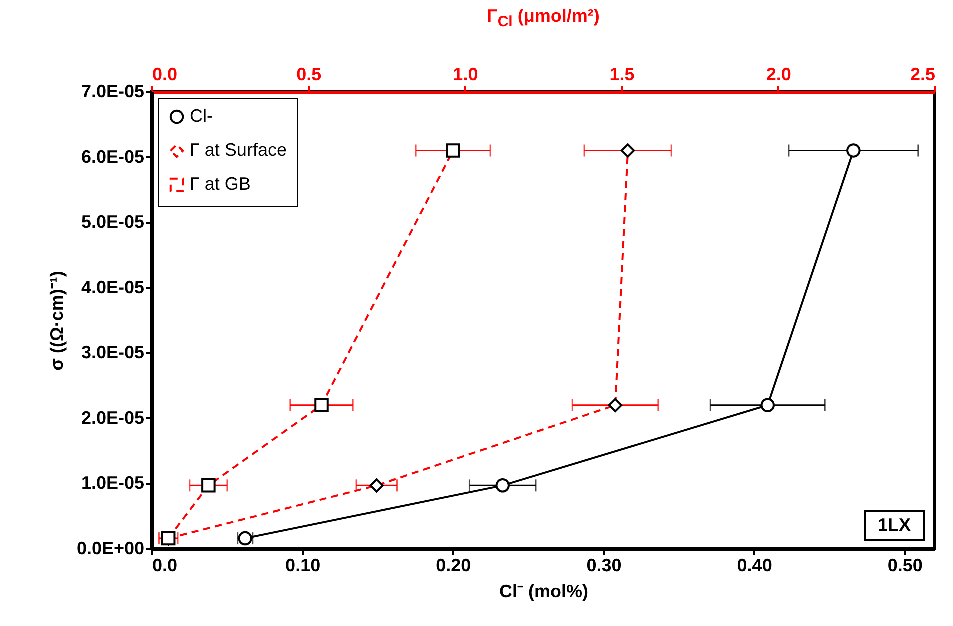 Image resolution: width=953 pixels, height=626 pixels. What do you see at coordinates (112, 222) in the screenshot?
I see `y-tick-label: 5.0E-05` at bounding box center [112, 222].